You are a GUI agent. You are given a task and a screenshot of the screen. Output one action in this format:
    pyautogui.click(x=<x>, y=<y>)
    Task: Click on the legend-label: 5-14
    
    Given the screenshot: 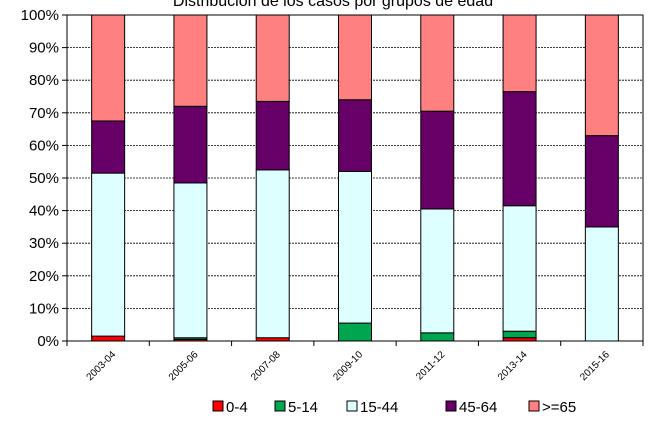 What is the action you would take?
    pyautogui.click(x=303, y=407)
    